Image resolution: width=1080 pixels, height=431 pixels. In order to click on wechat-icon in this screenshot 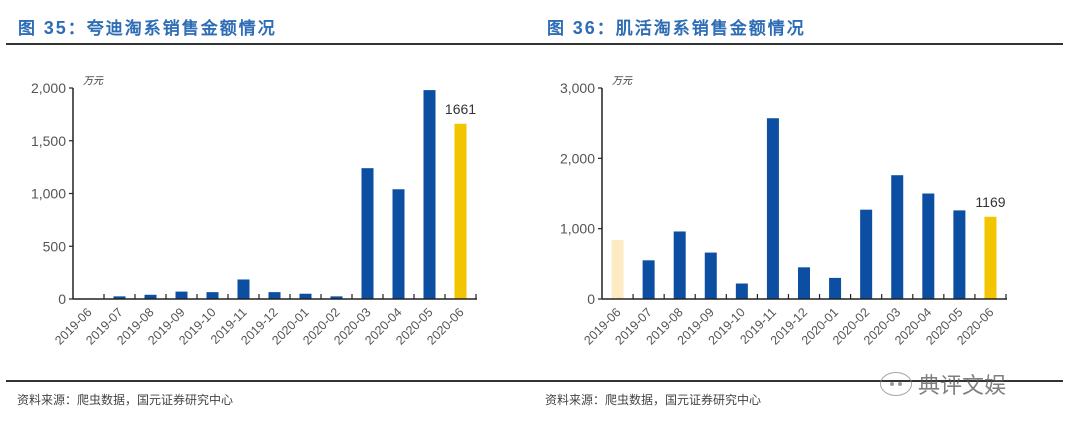, I will do `click(896, 384)`.